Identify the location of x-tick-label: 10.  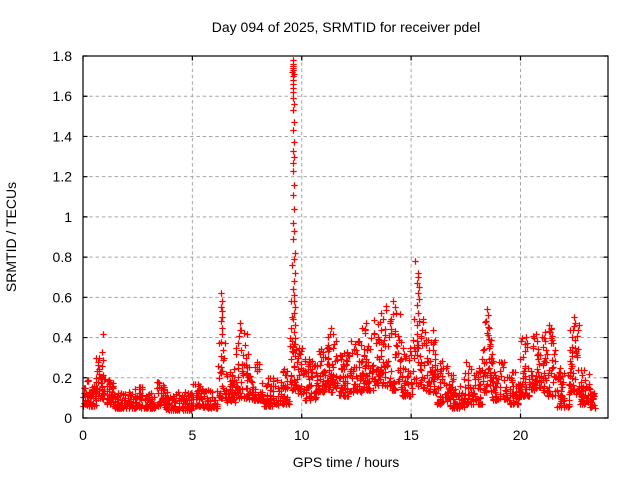
(302, 435).